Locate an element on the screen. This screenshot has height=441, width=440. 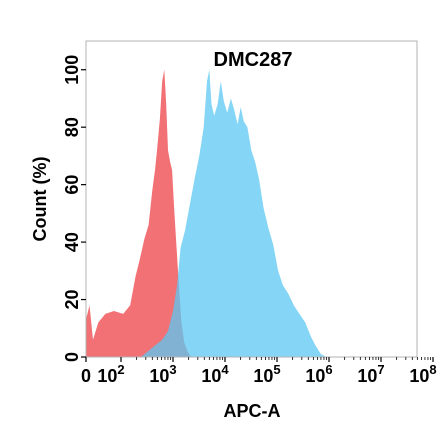
x-tick-label: 10⁸ is located at coordinates (422, 374).